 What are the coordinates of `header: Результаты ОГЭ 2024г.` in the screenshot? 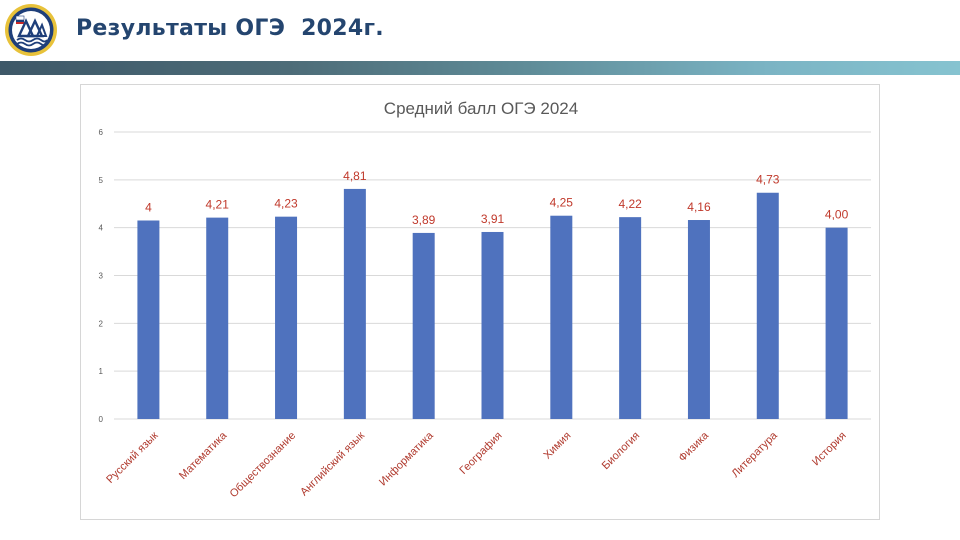 It's located at (480, 31).